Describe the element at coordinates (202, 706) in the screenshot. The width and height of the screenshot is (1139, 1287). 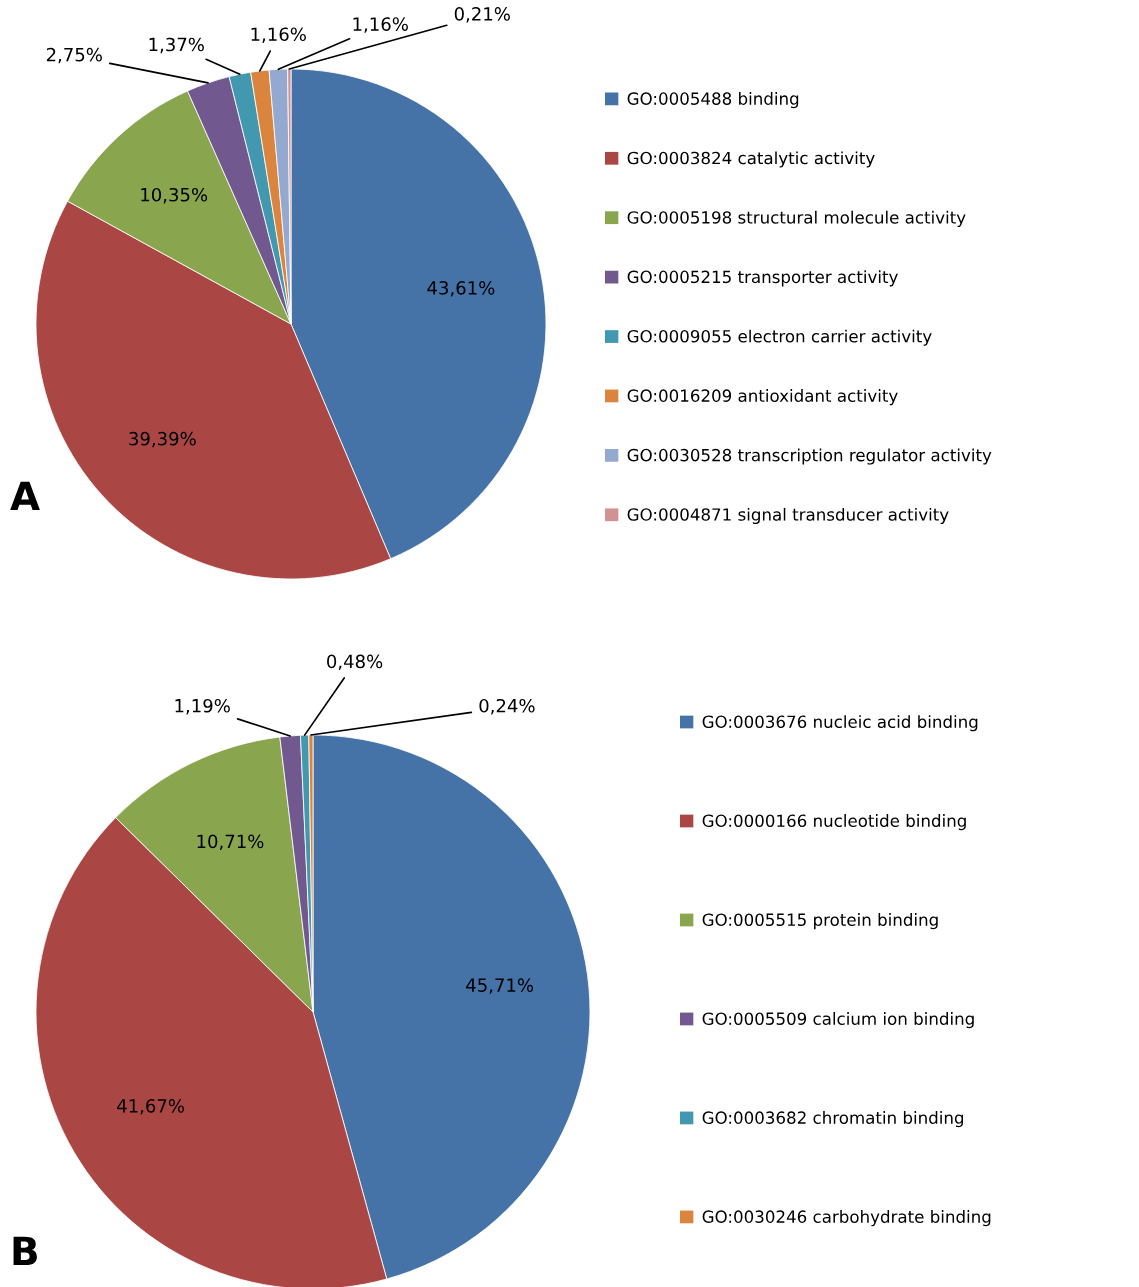
I see `data-label: 1,19%` at that location.